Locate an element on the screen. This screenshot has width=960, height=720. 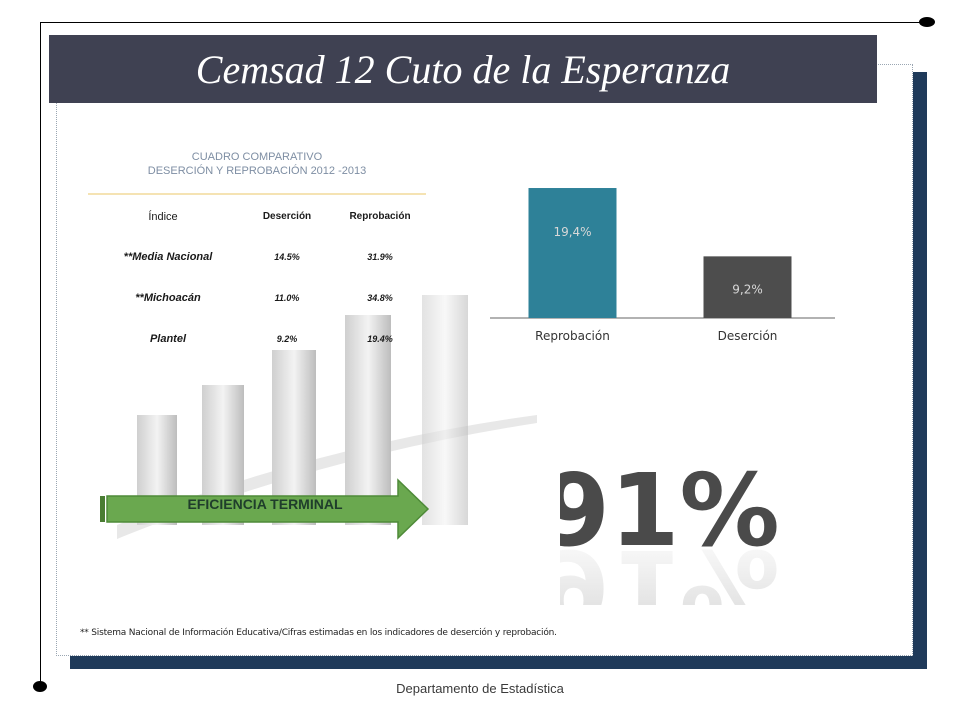
table-header-reprobacion: Reprobación is located at coordinates (380, 216).